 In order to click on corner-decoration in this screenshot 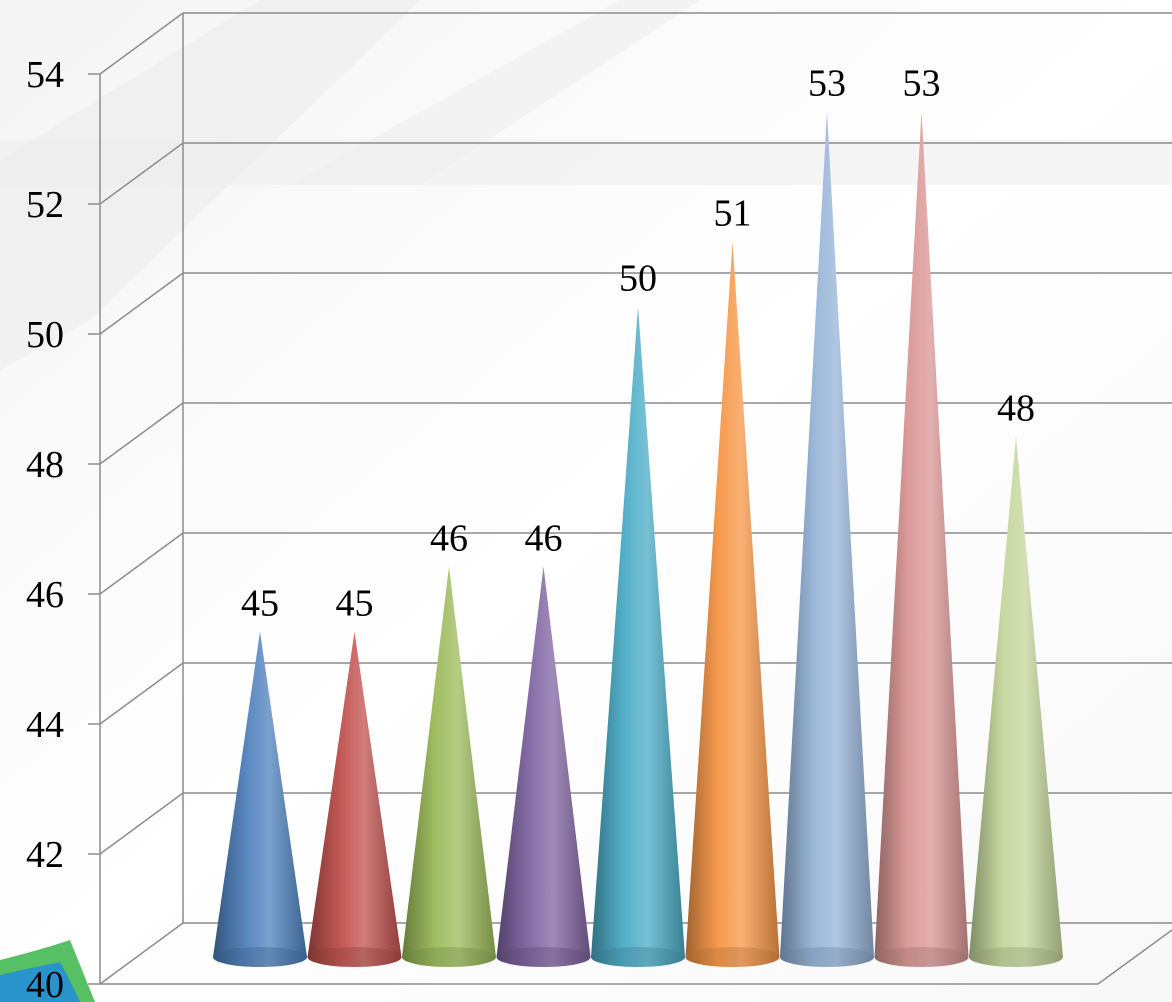, I will do `click(40, 982)`.